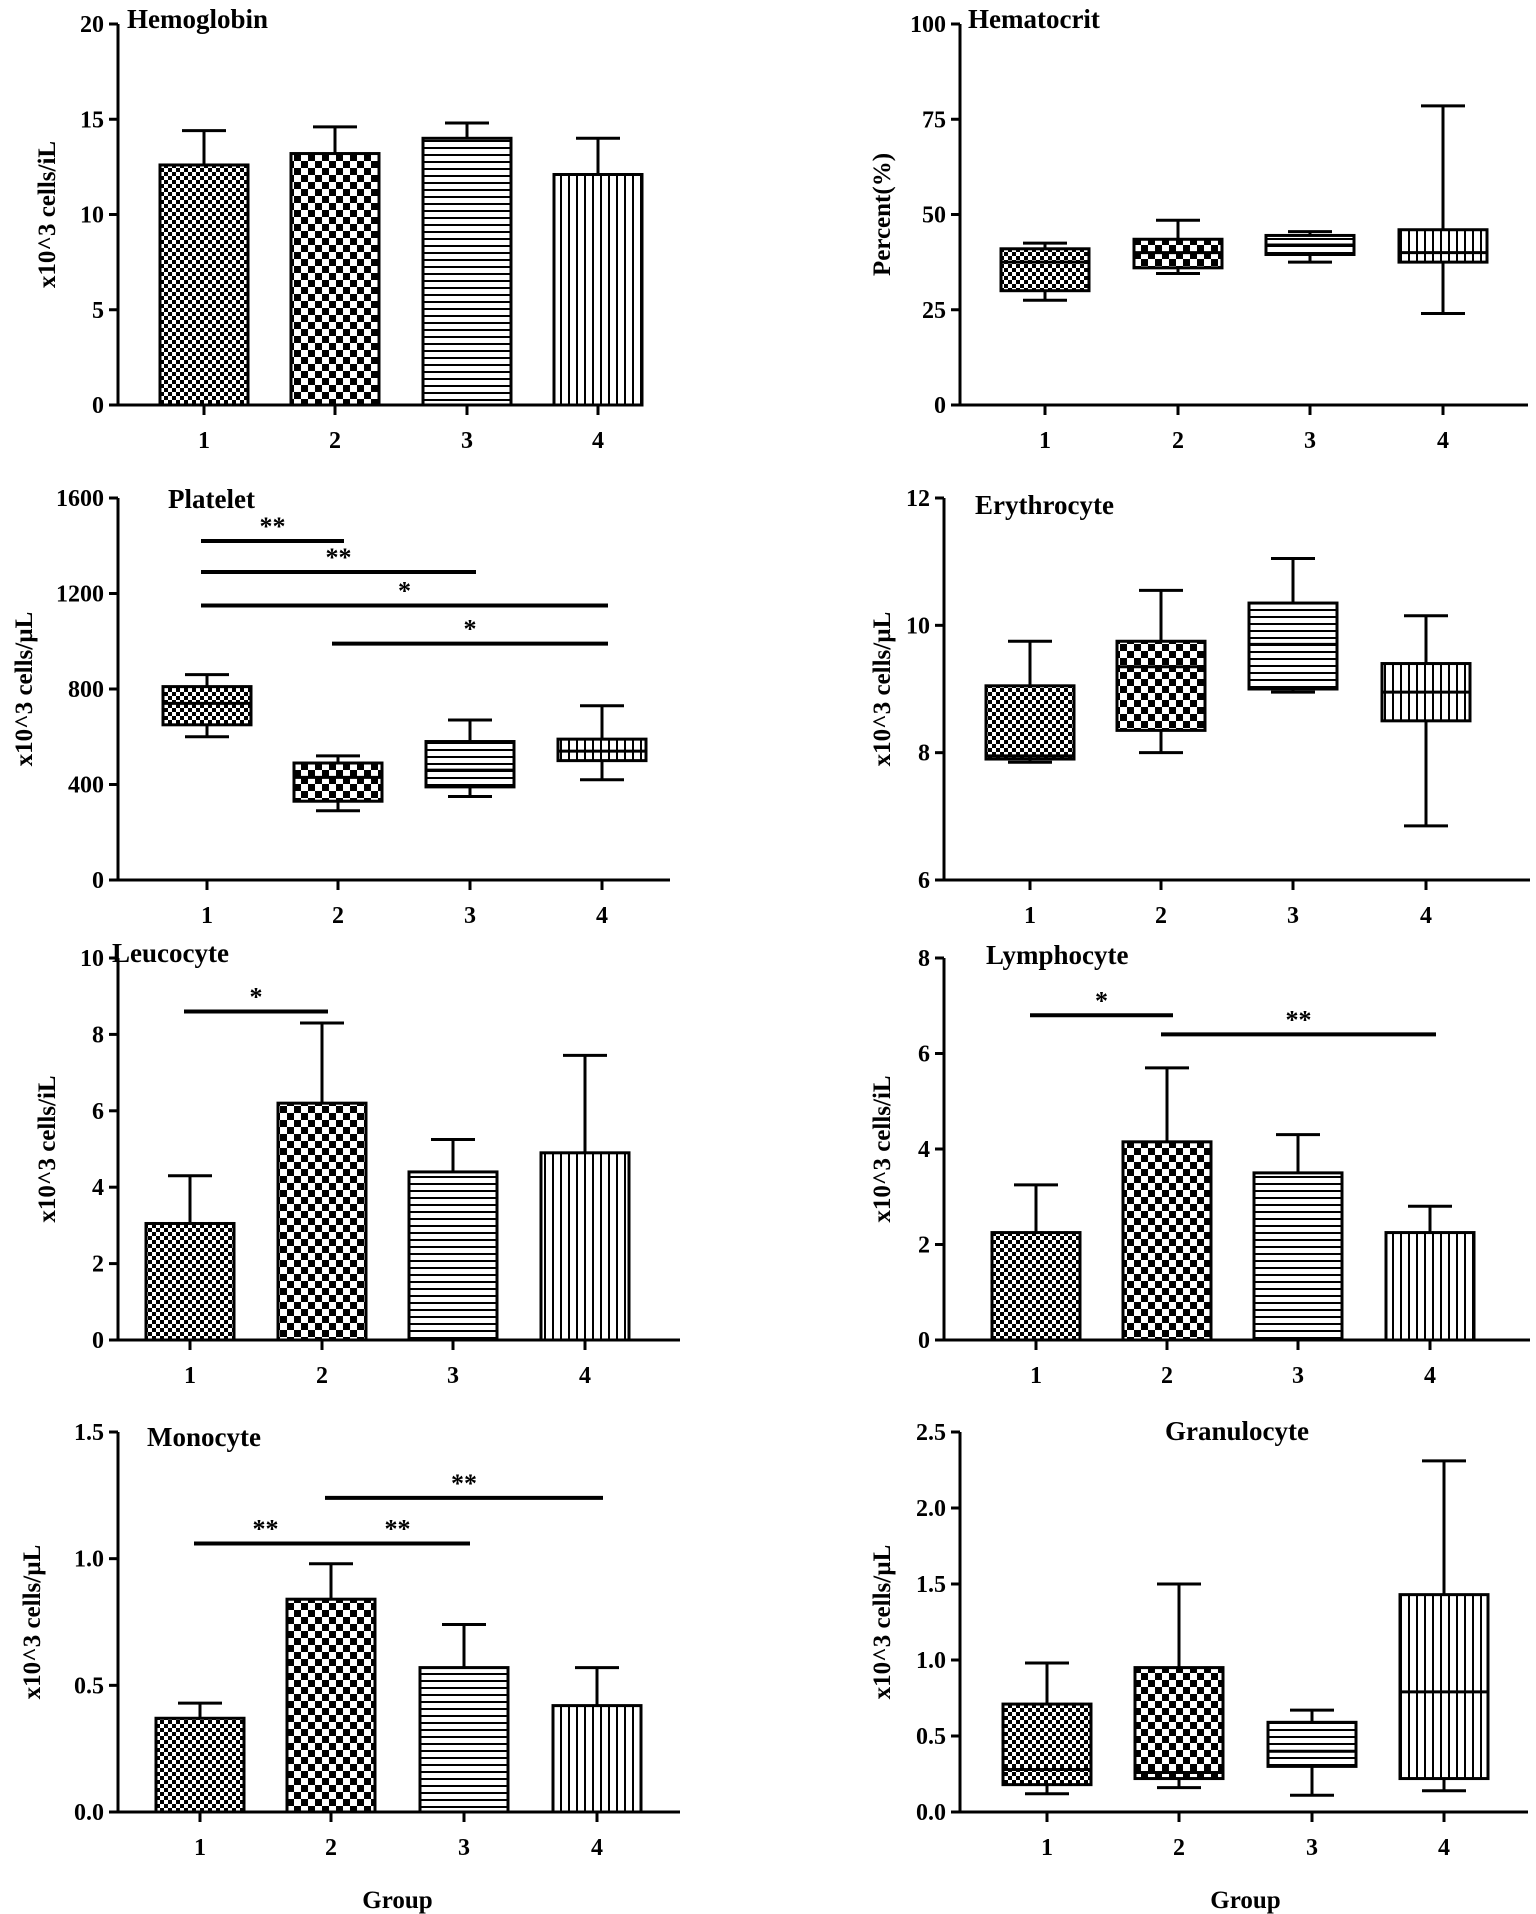  What do you see at coordinates (98, 311) in the screenshot?
I see `y-tick-label: 5` at bounding box center [98, 311].